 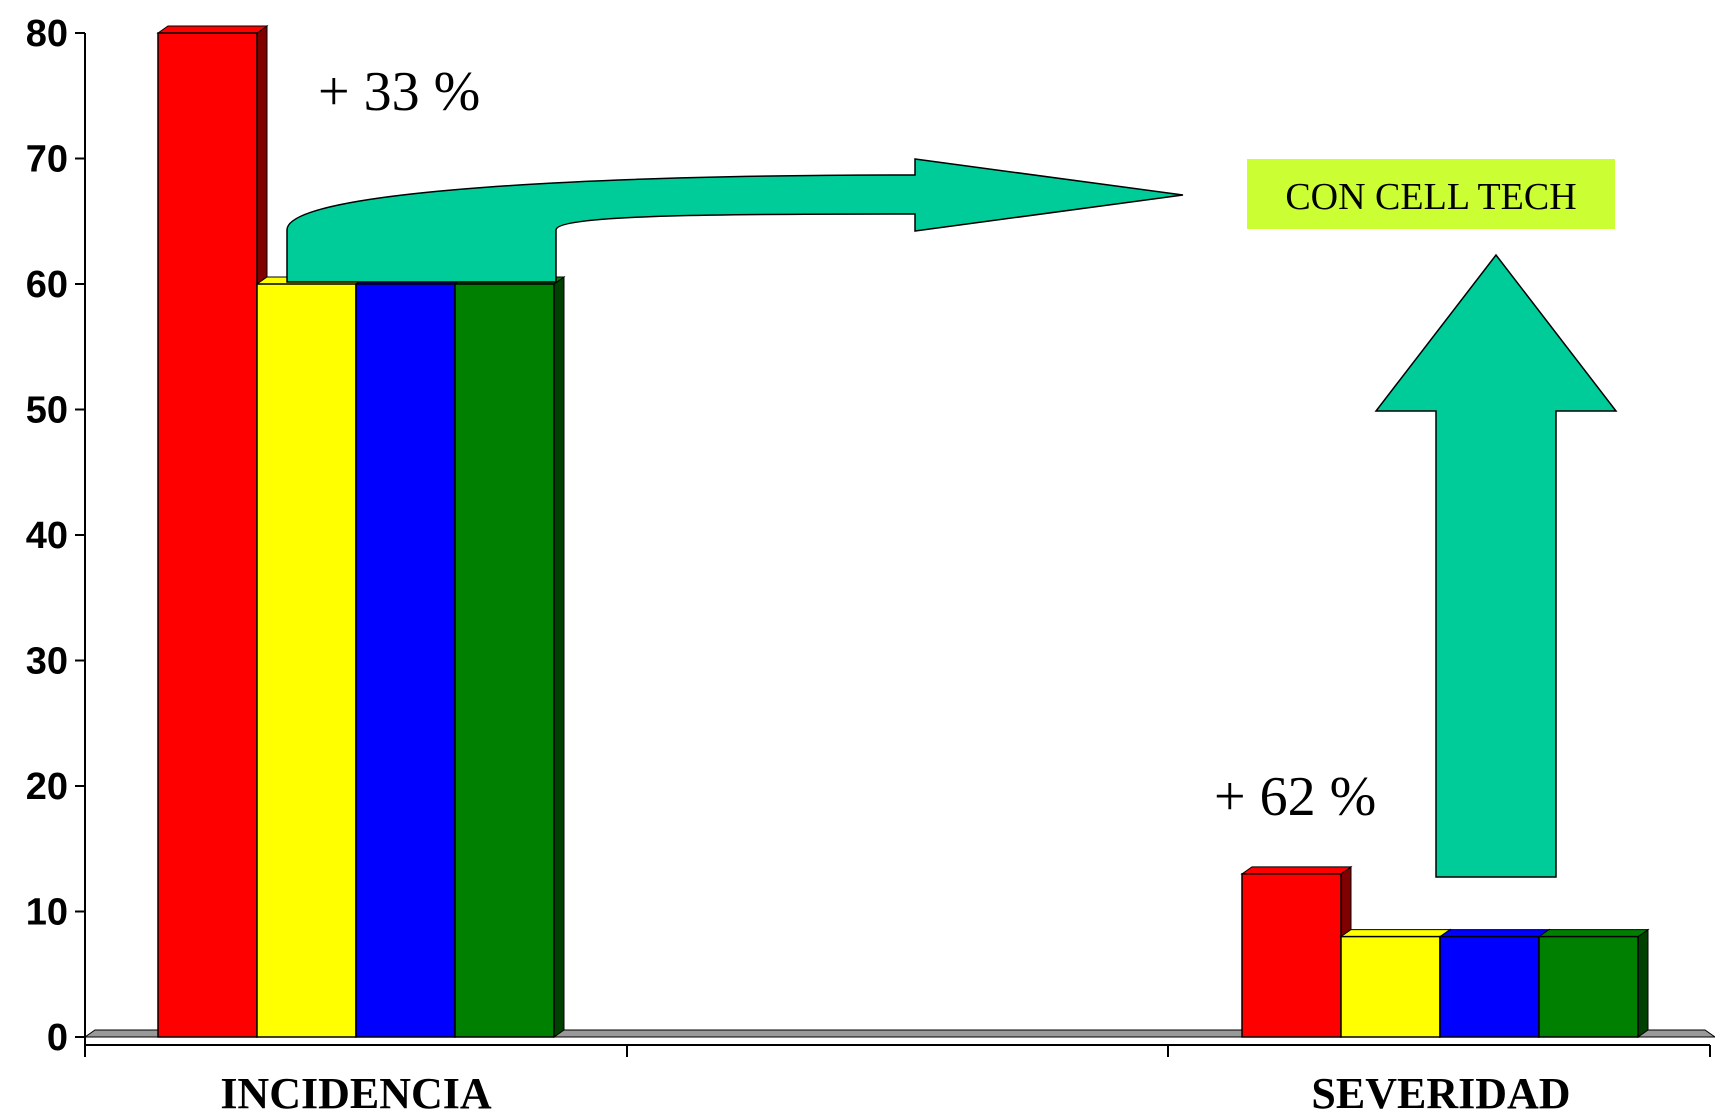 What do you see at coordinates (47, 160) in the screenshot?
I see `y-tick-label: 70` at bounding box center [47, 160].